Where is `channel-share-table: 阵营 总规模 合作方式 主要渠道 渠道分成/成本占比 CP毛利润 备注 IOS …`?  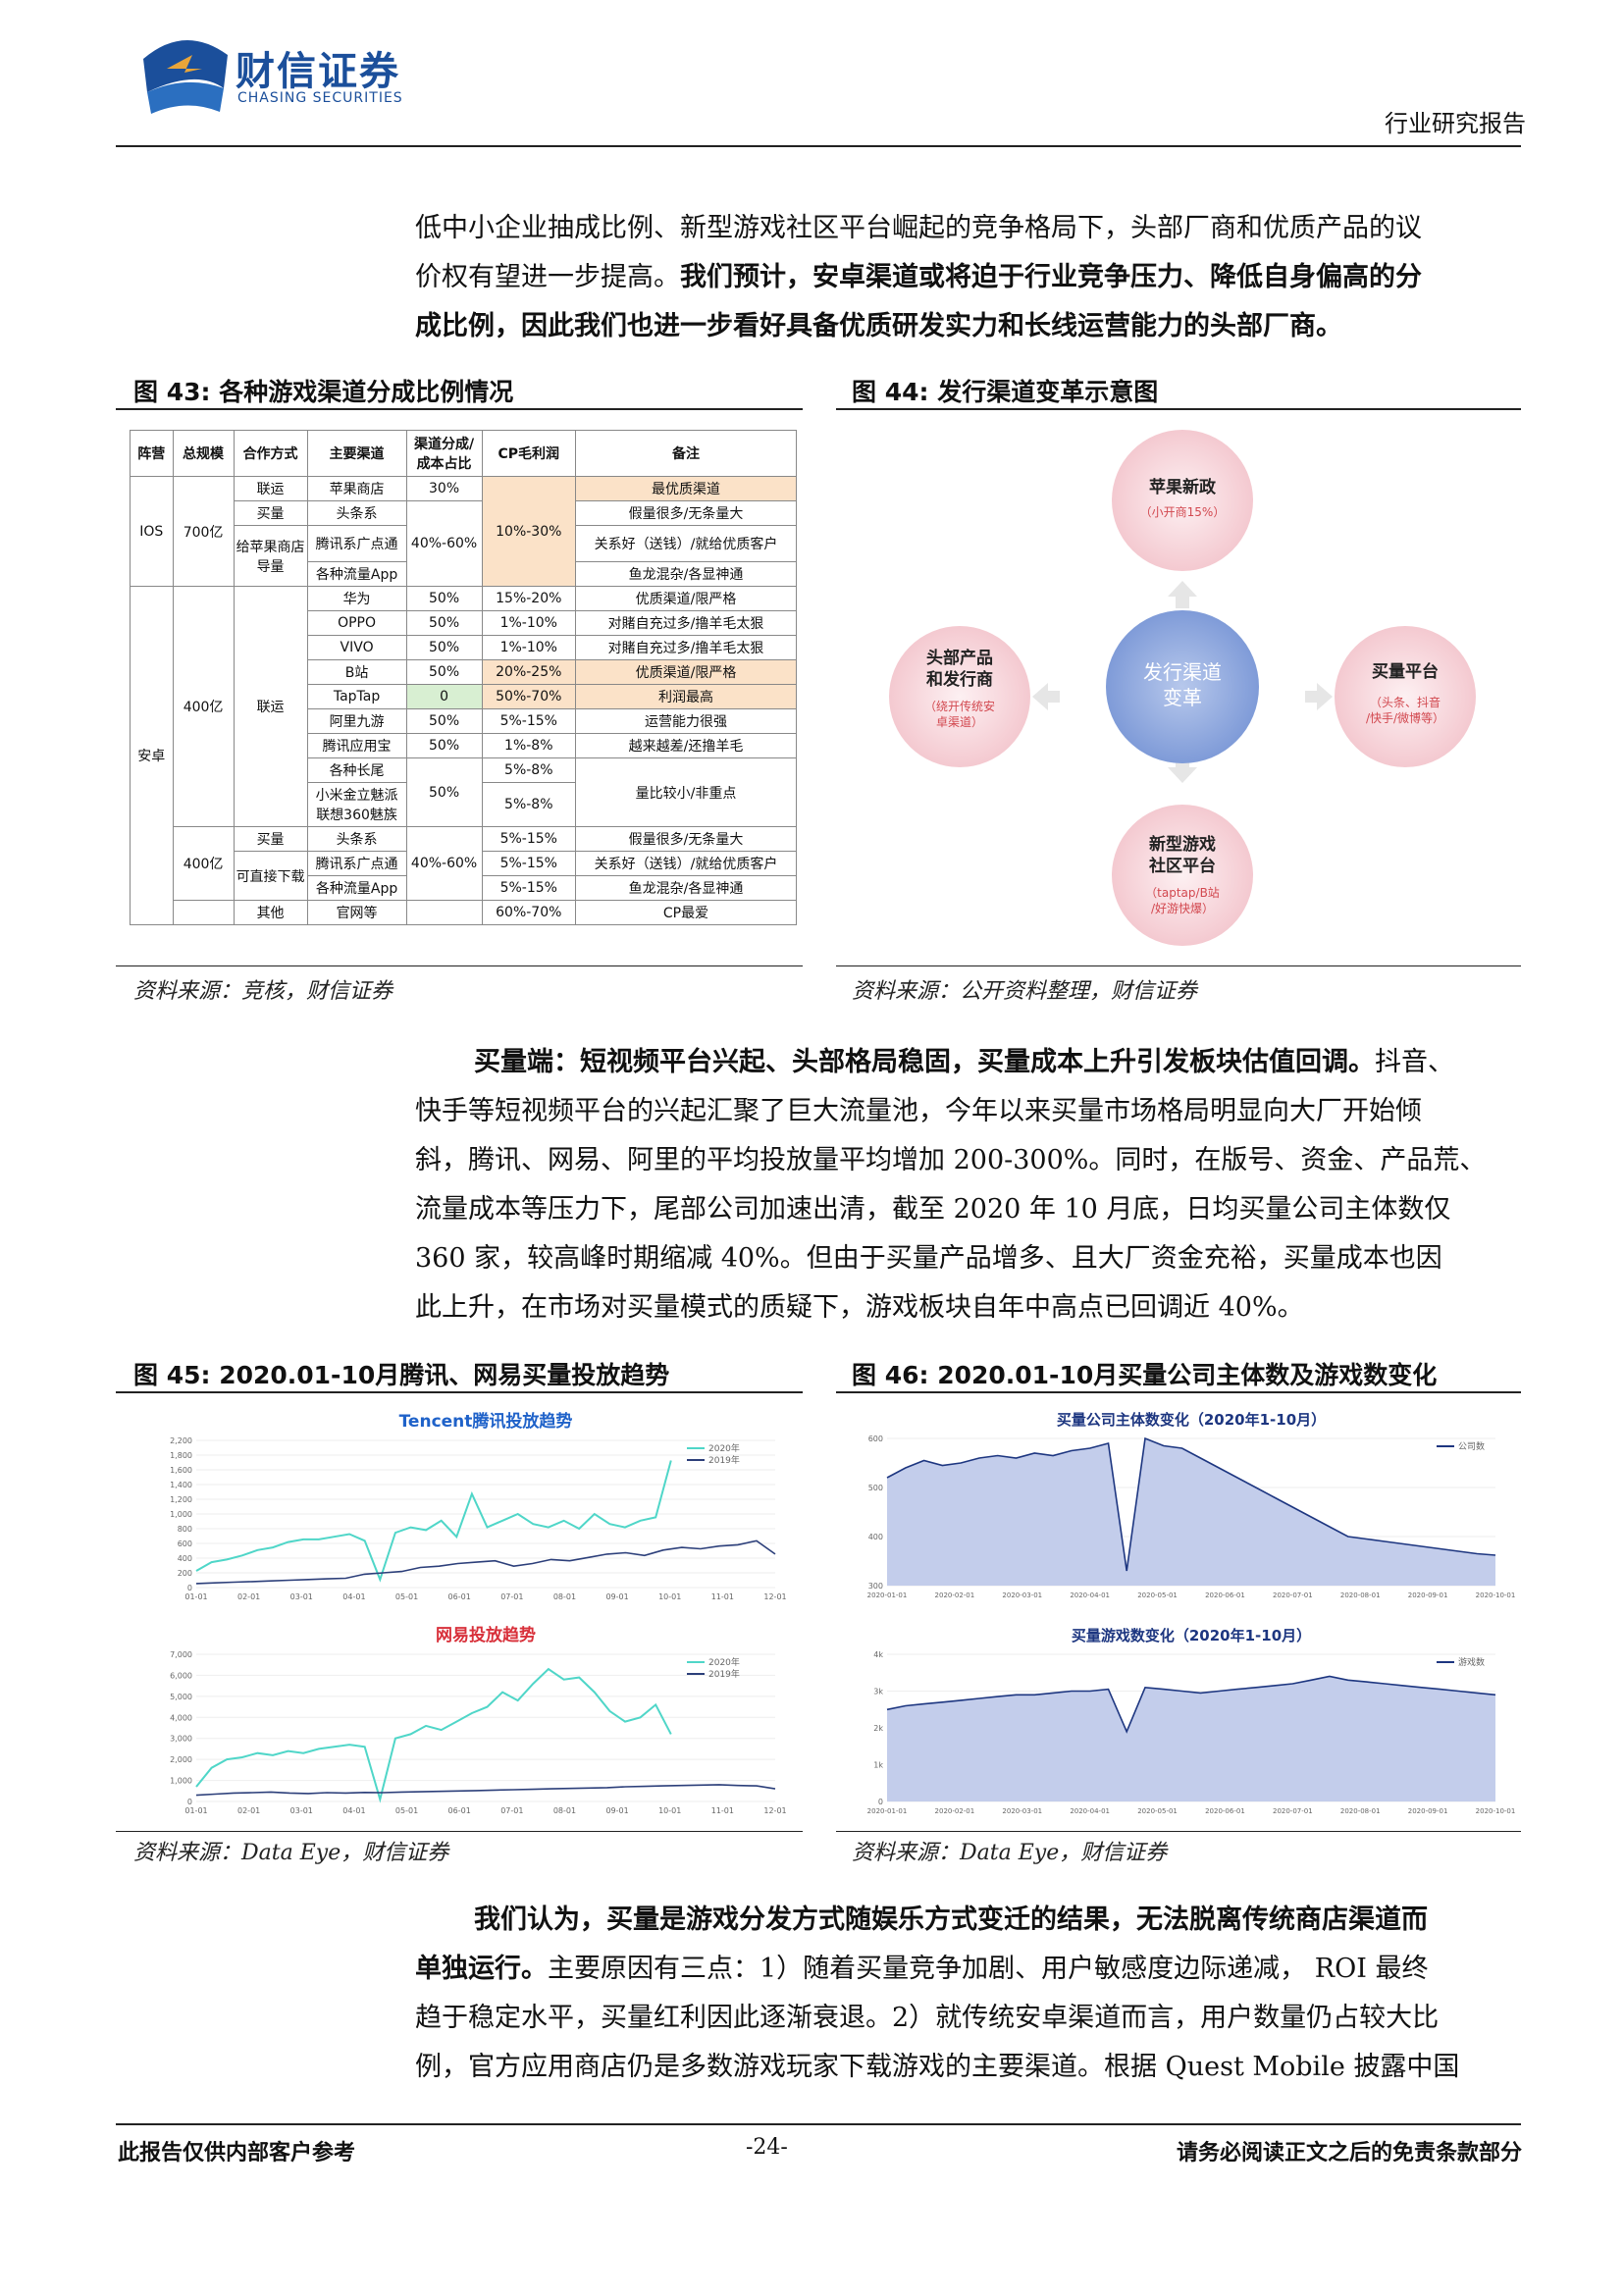 channel-share-table: 阵营 总规模 合作方式 主要渠道 渠道分成/成本占比 CP毛利润 备注 IOS … is located at coordinates (463, 677).